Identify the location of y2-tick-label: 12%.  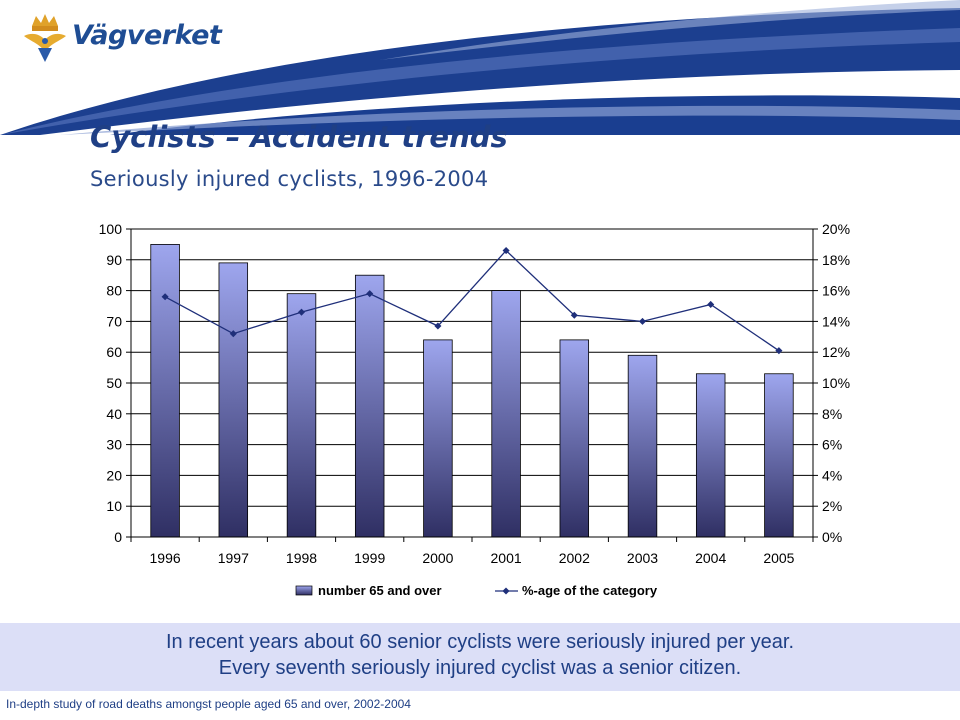
(836, 352).